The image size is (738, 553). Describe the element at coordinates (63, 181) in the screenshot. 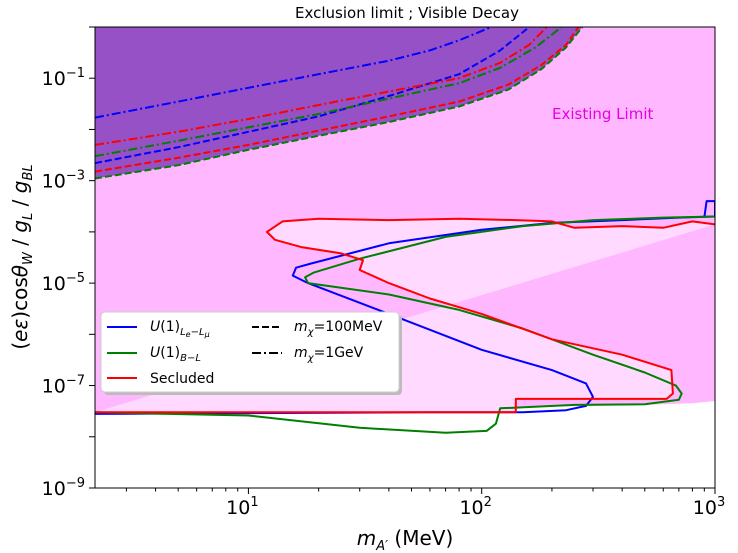

I see `y-tick-label-1: 10⁻³` at that location.